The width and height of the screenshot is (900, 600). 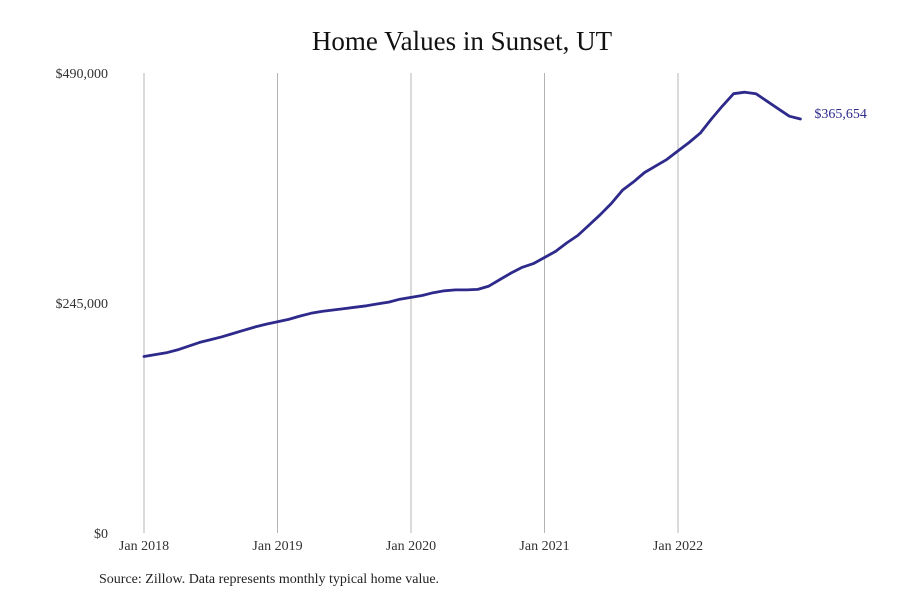 I want to click on y-tick-label: $0, so click(x=101, y=534).